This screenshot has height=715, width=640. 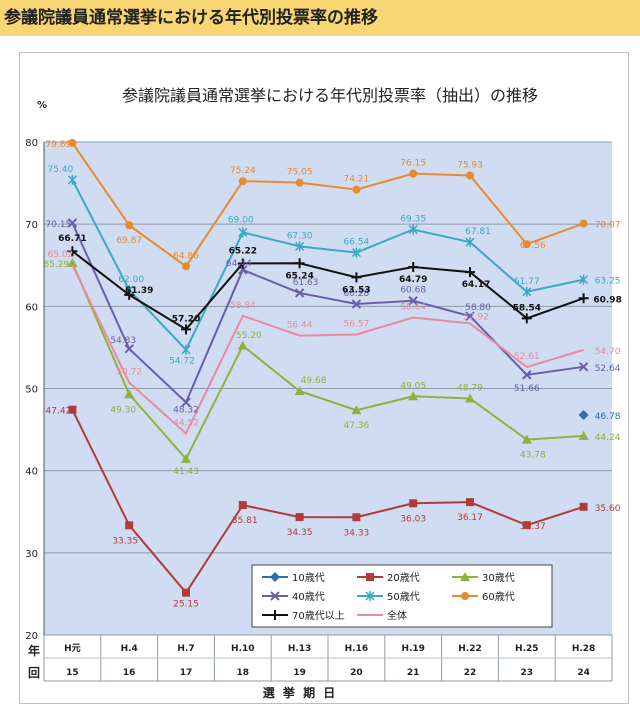 I want to click on page-header-title: 参議院議員通常選挙における年代別投票率の推移, so click(x=191, y=18).